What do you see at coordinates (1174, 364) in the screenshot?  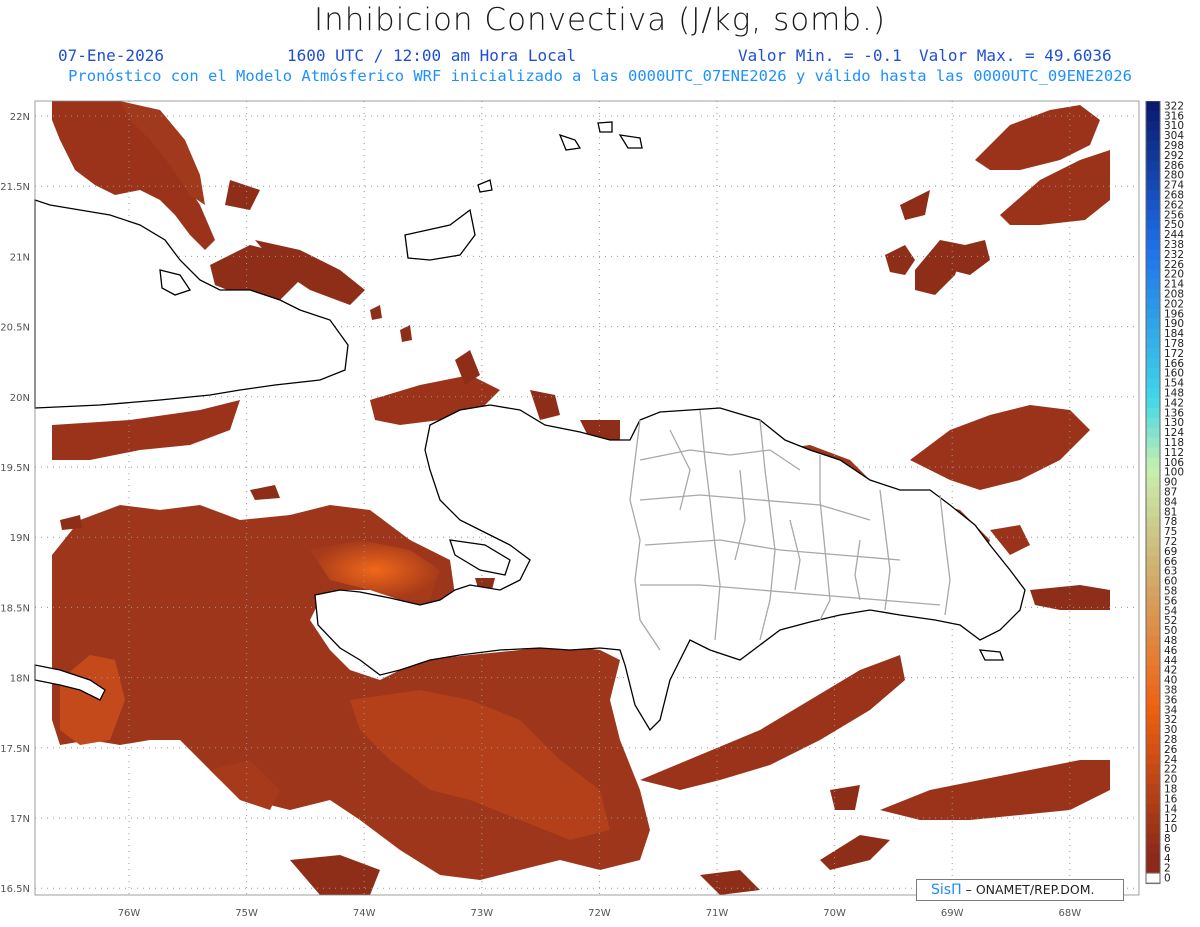 I see `colorbar-label: 166` at bounding box center [1174, 364].